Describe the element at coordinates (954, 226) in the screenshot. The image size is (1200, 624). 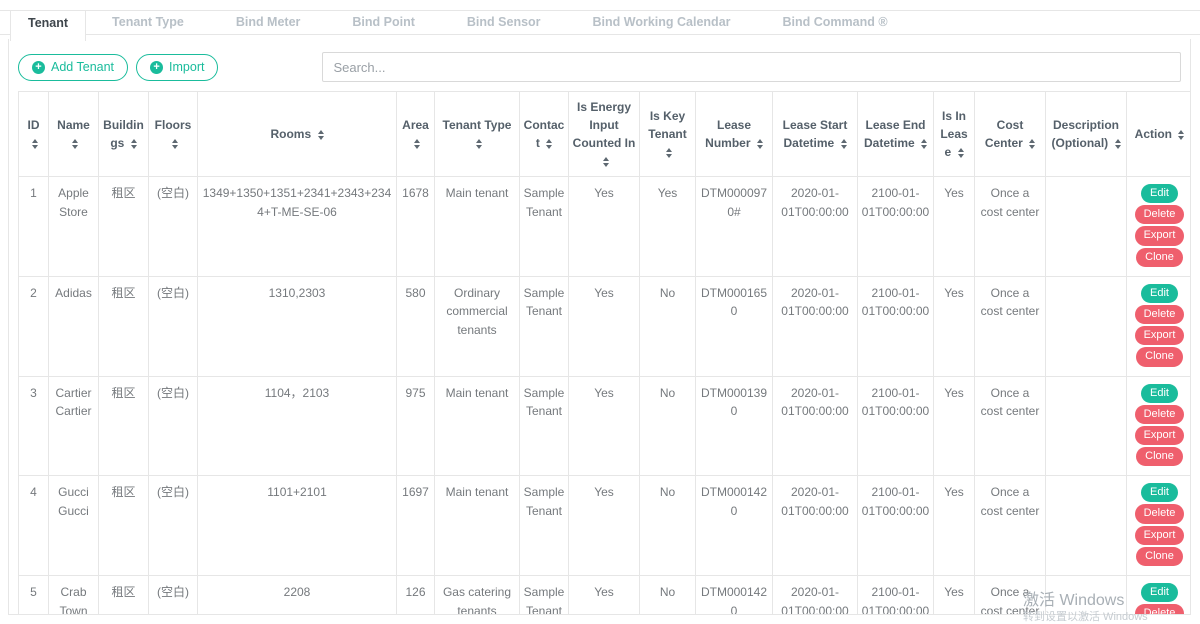
I see `cell-is-in-lease: Yes` at that location.